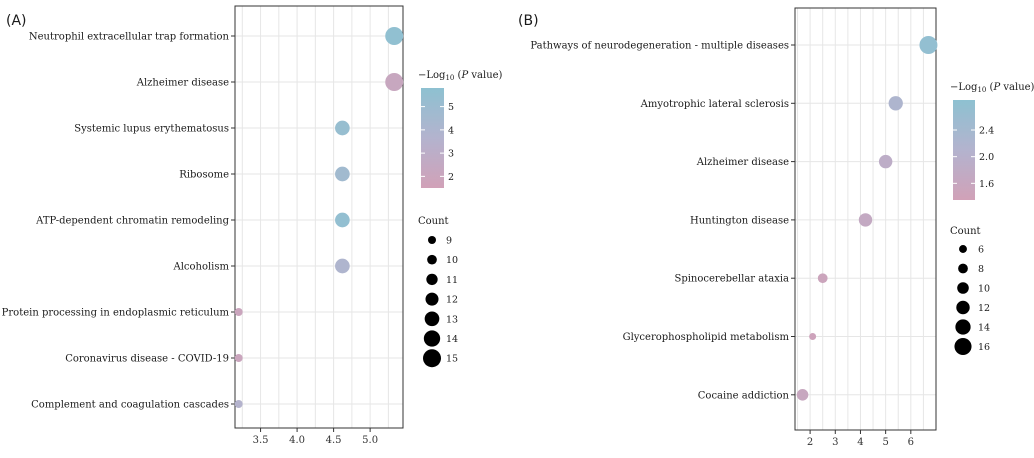 This screenshot has height=458, width=1034. What do you see at coordinates (706, 337) in the screenshot?
I see `category-label: Glycerophospholipid metabolism` at bounding box center [706, 337].